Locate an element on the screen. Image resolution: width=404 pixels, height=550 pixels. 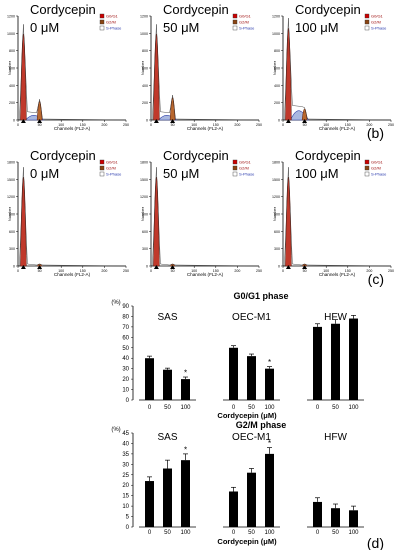
concentration-label: 100 μM is located at coordinates (317, 173).